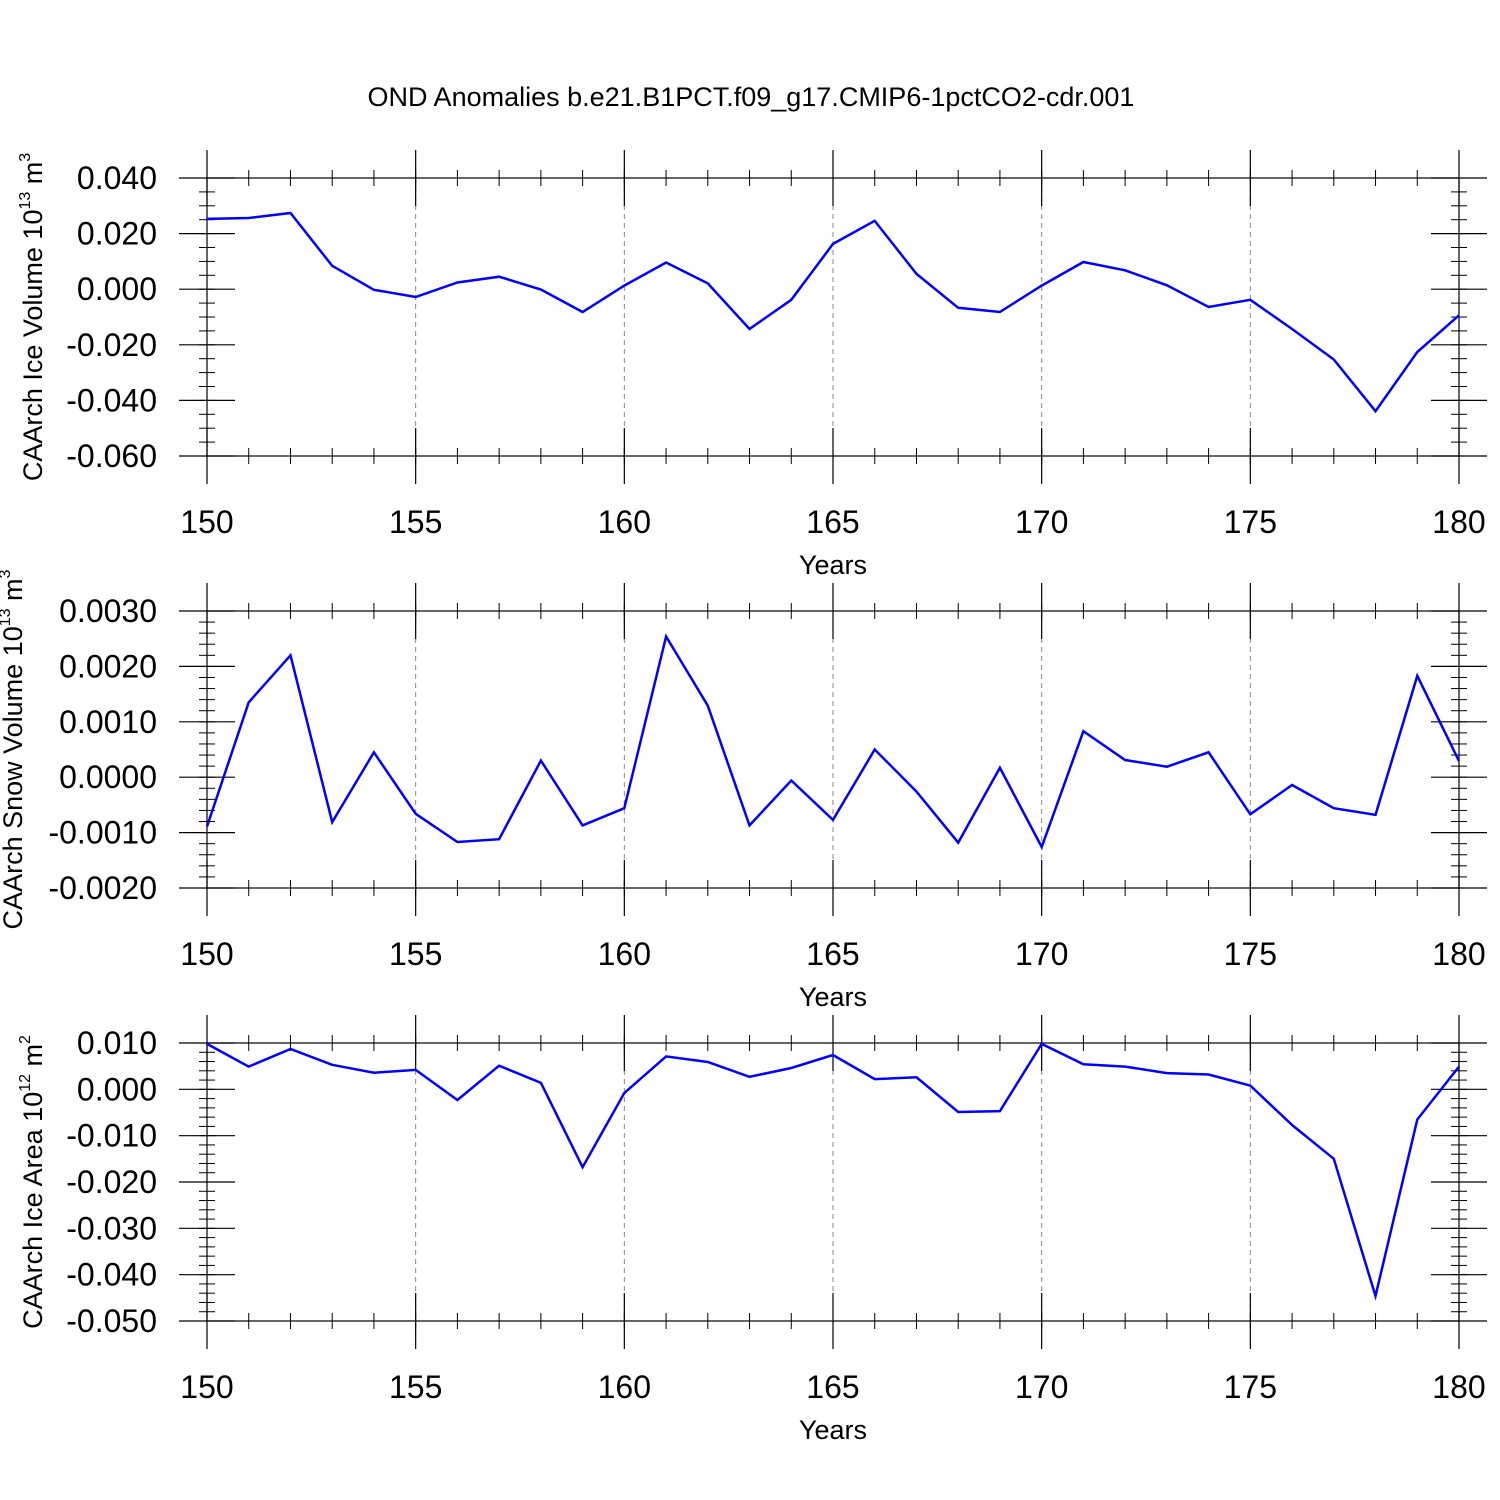 The width and height of the screenshot is (1500, 1500). I want to click on y-tick-label: -0.050, so click(111, 1321).